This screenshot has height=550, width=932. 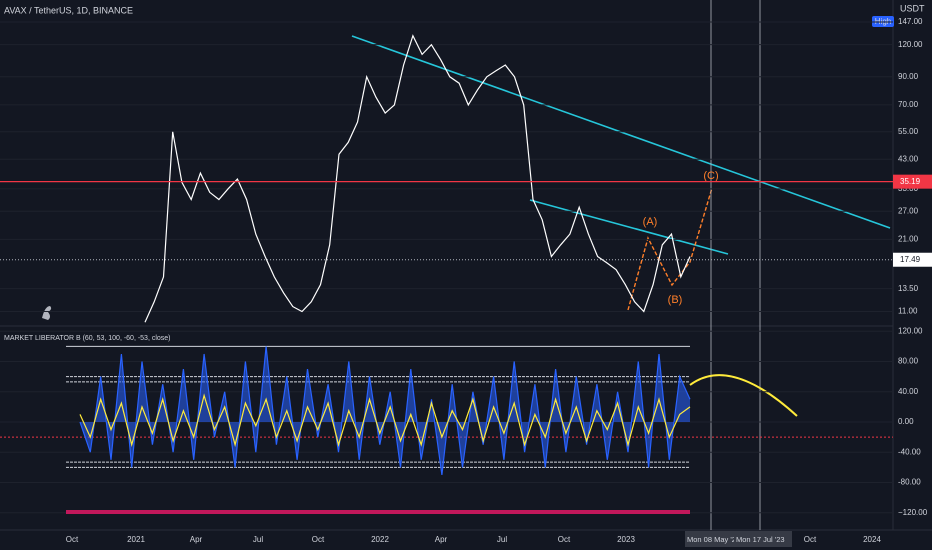 What do you see at coordinates (908, 210) in the screenshot?
I see `y-tick-label: 27.00` at bounding box center [908, 210].